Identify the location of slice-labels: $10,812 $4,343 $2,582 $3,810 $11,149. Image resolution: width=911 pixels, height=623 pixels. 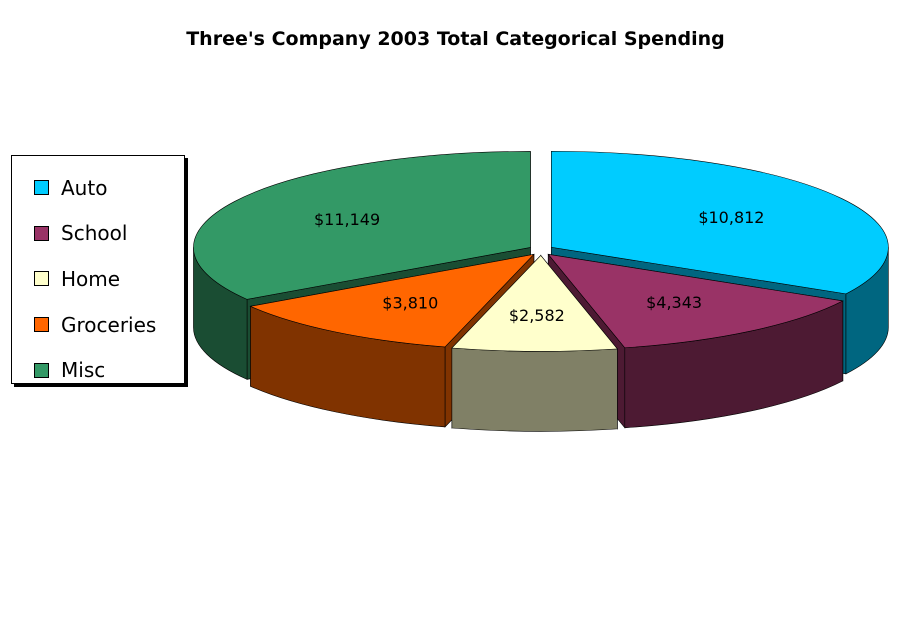
(539, 266).